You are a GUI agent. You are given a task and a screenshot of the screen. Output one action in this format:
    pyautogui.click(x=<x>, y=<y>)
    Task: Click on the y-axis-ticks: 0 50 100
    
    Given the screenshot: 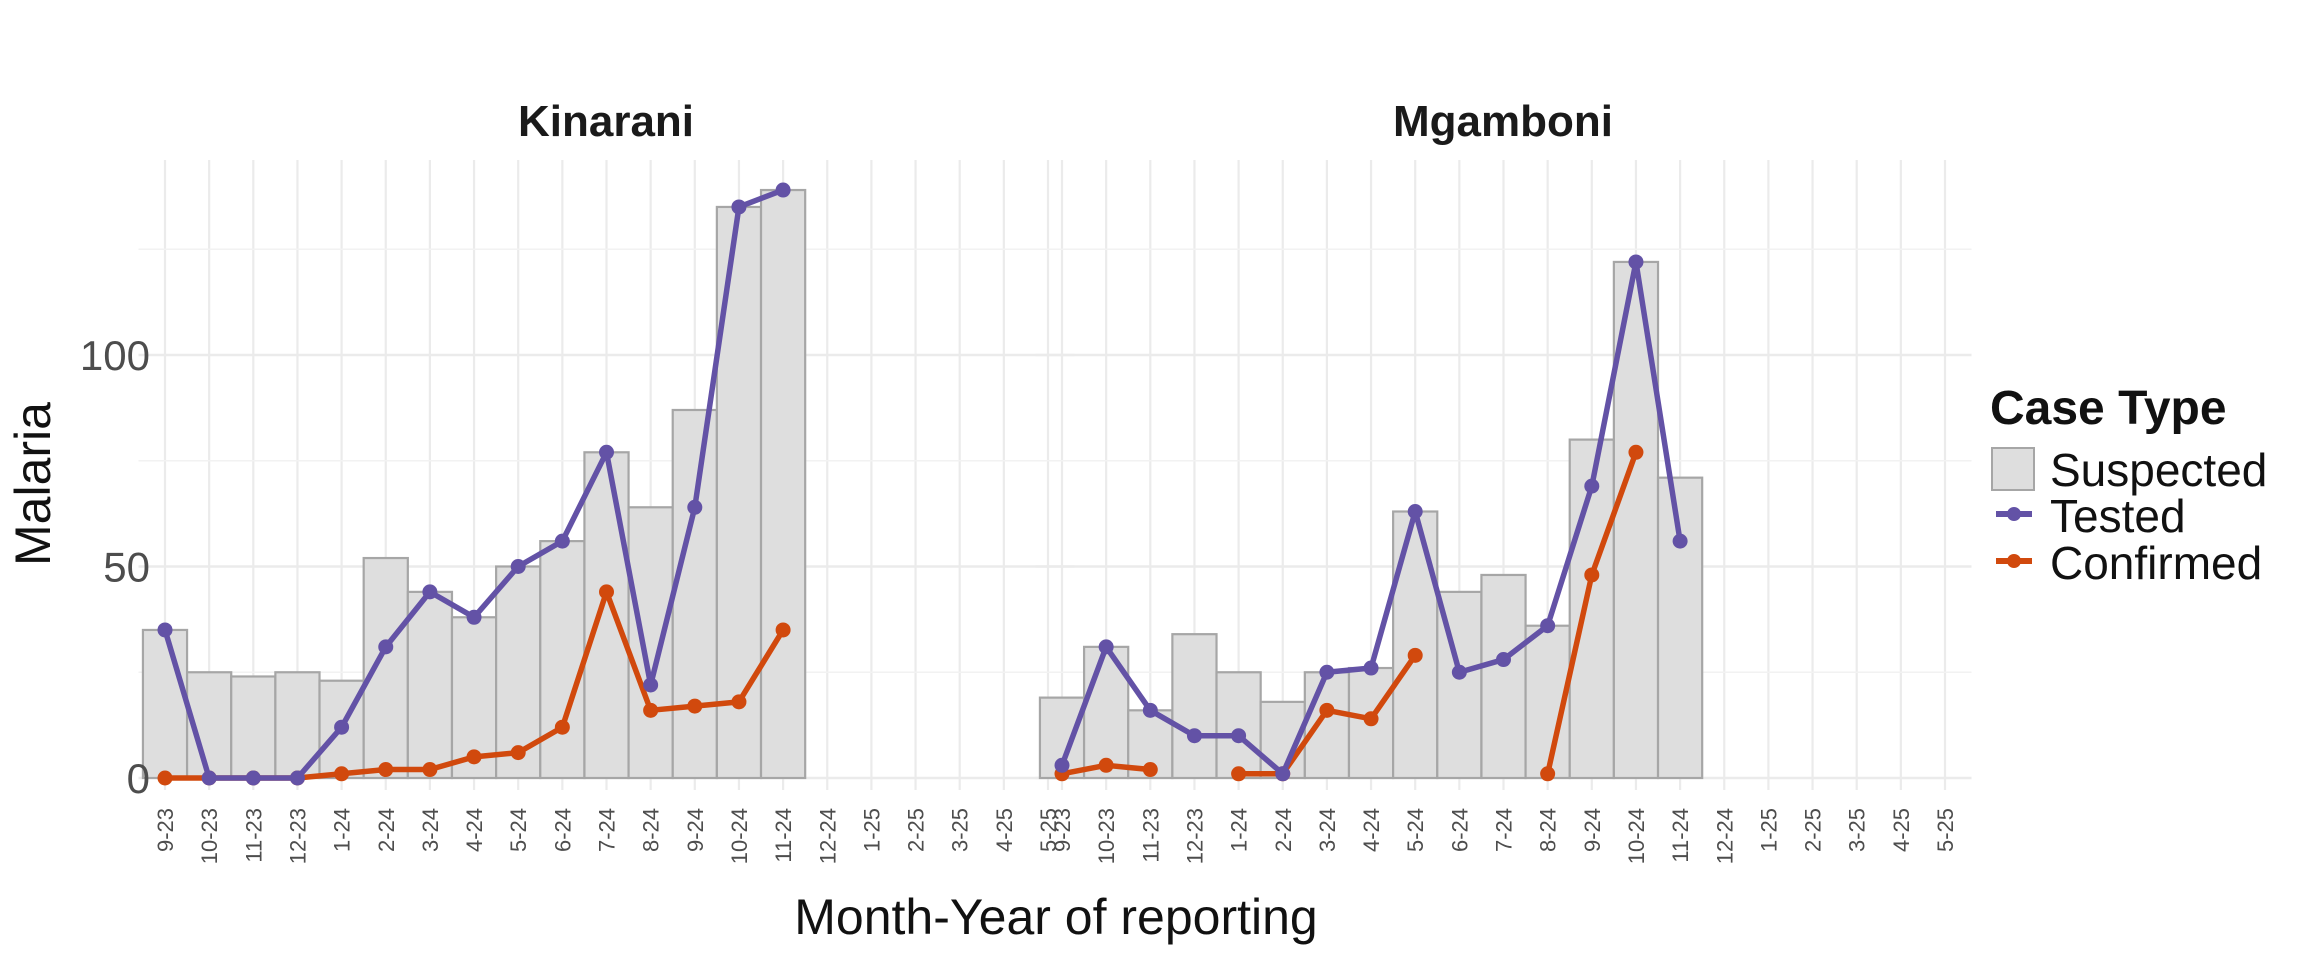 What is the action you would take?
    pyautogui.click(x=115, y=567)
    